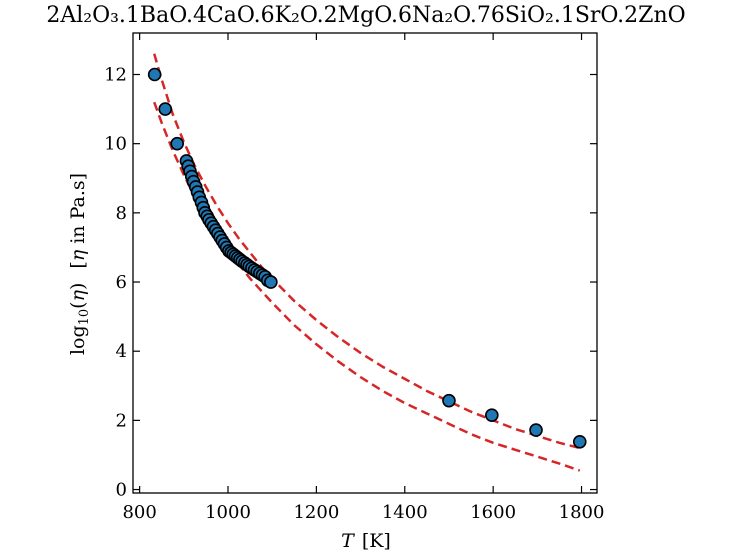 The width and height of the screenshot is (731, 555). What do you see at coordinates (348, 541) in the screenshot?
I see `x-axis-label-var: T` at bounding box center [348, 541].